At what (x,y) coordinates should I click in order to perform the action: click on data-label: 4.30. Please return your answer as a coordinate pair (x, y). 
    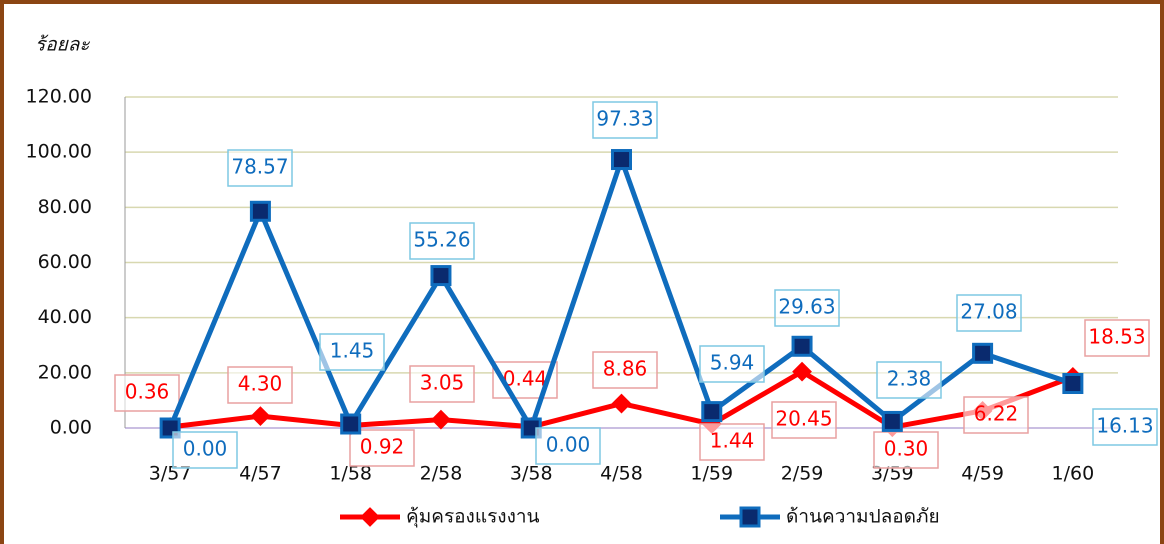
    Looking at the image, I should click on (260, 384).